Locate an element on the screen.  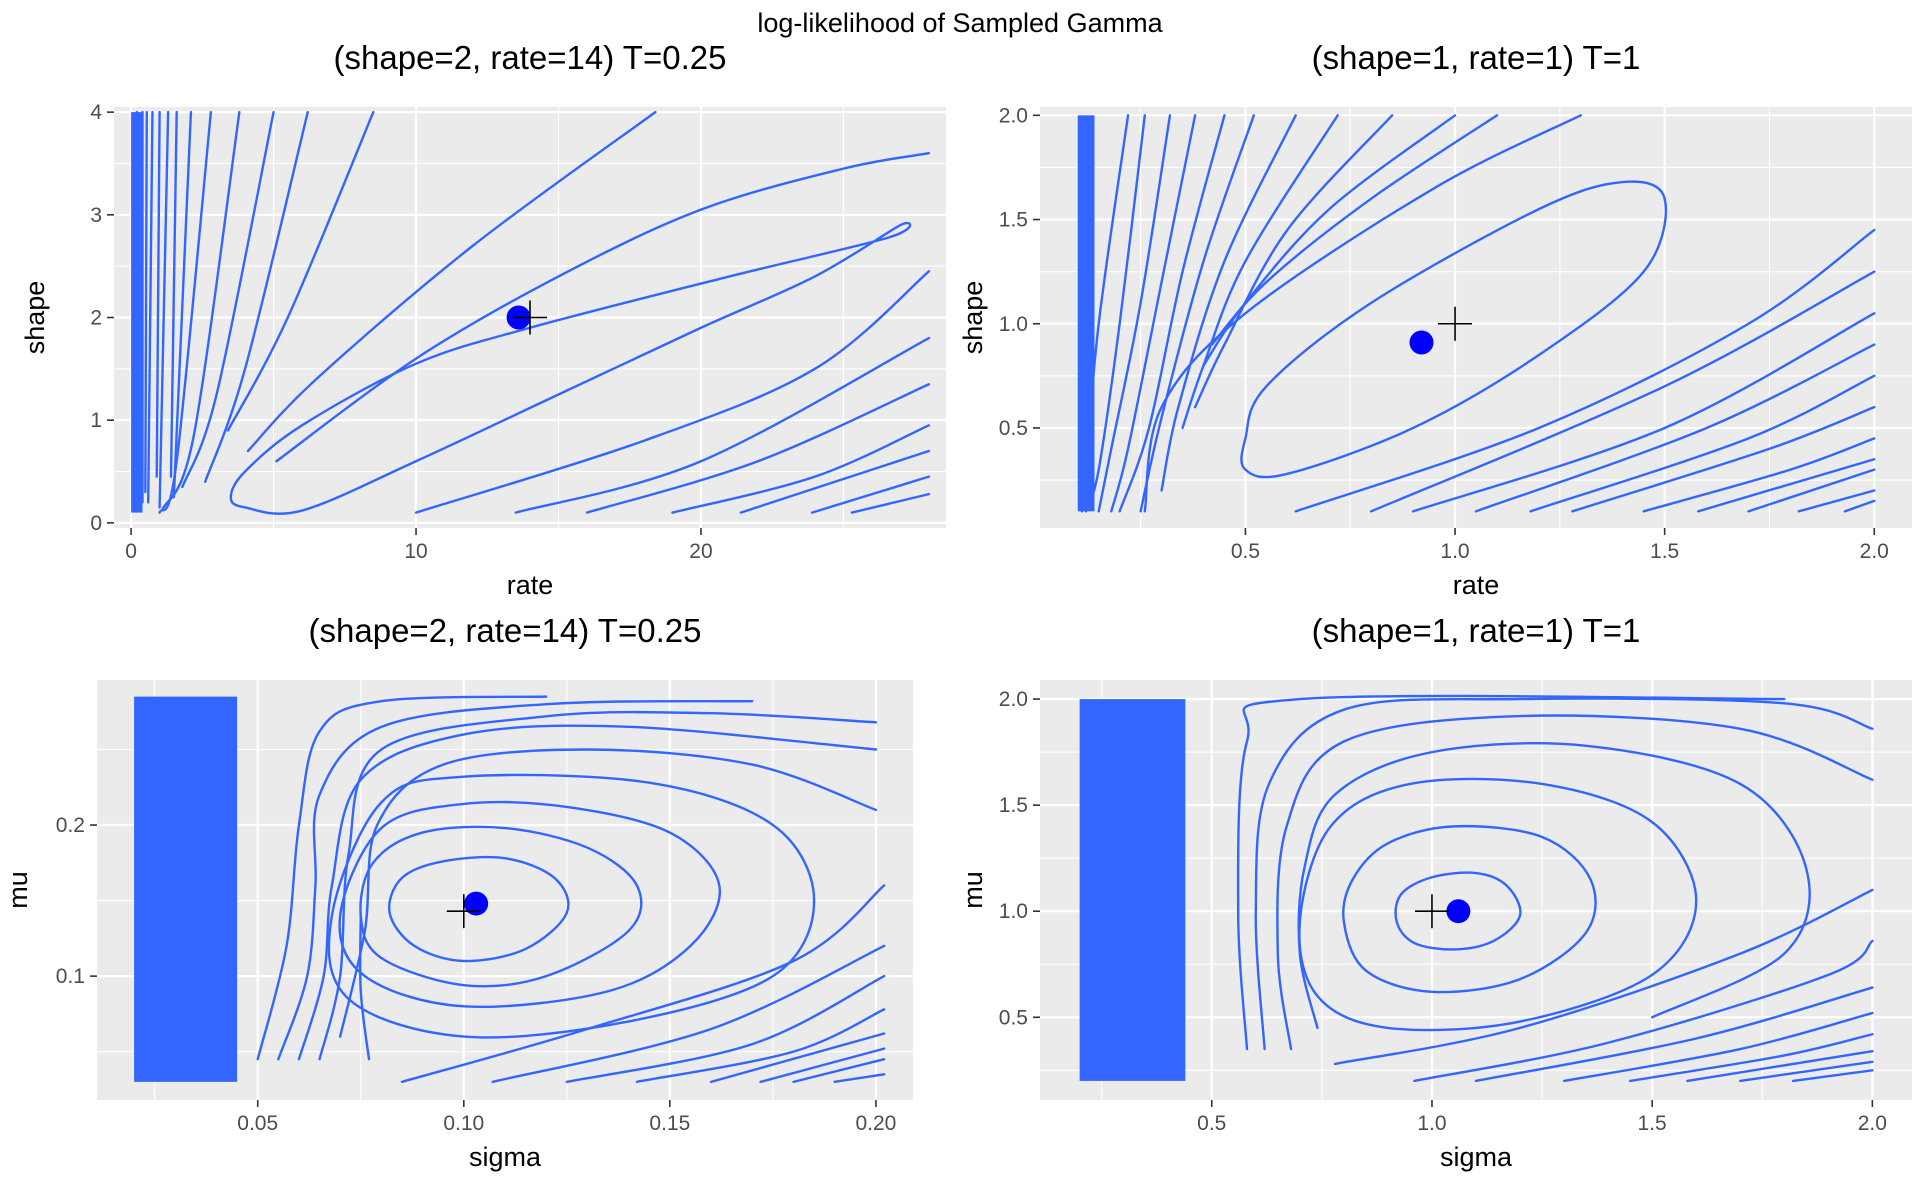
x-tick-label: 0.20 is located at coordinates (875, 1123).